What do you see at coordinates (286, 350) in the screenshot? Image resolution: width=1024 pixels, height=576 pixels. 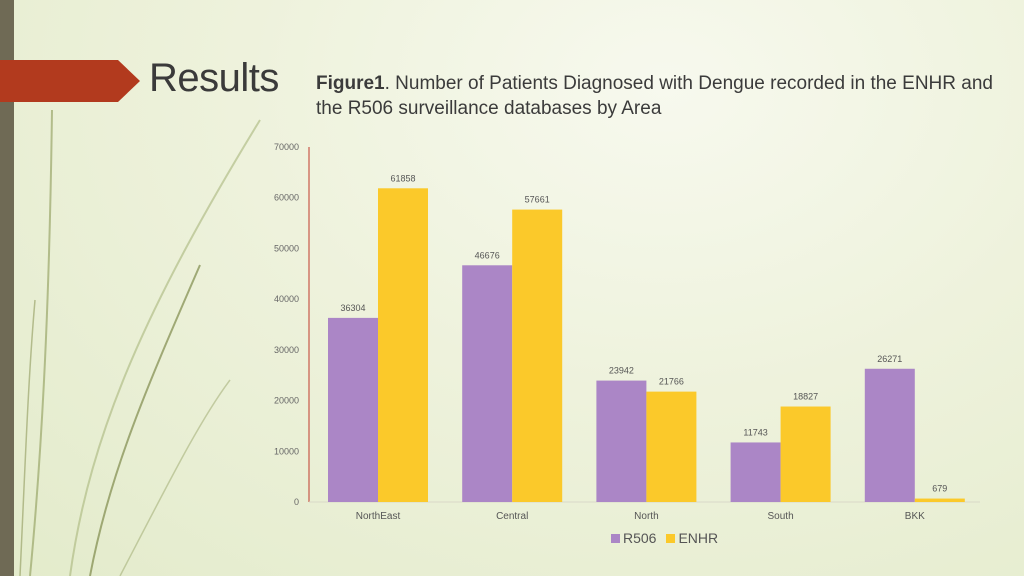 I see `y-tick-label: 30000` at bounding box center [286, 350].